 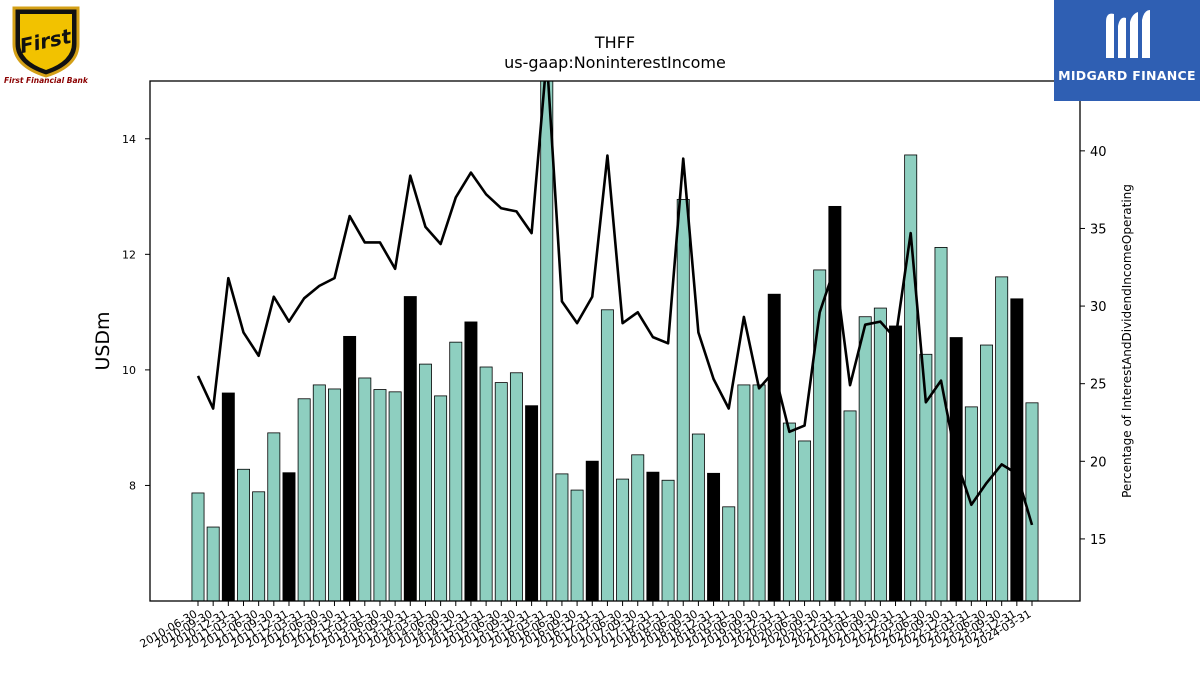 I want to click on y2-tick-label: 15, so click(x=1098, y=540).